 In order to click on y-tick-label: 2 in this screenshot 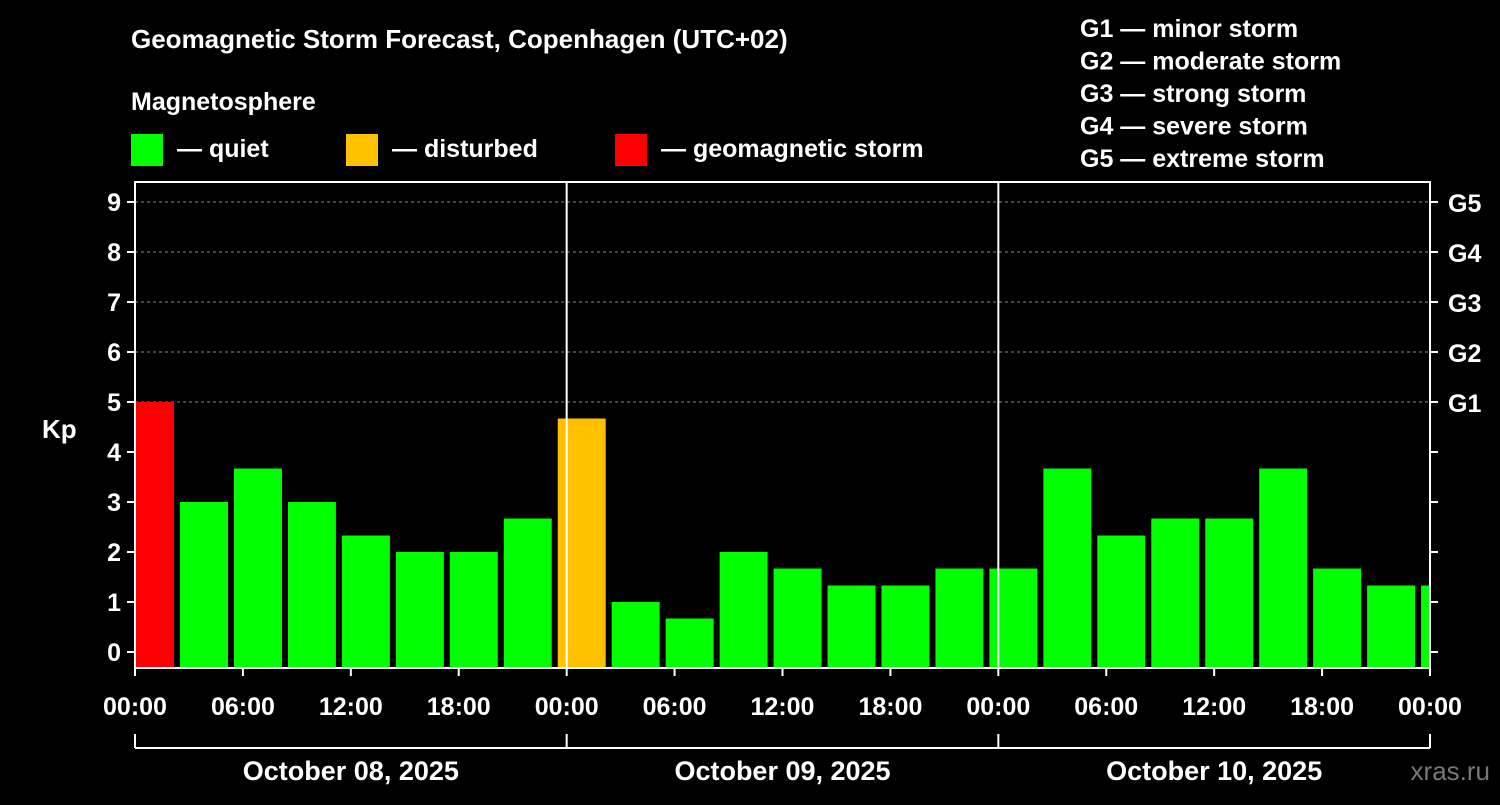, I will do `click(114, 553)`.